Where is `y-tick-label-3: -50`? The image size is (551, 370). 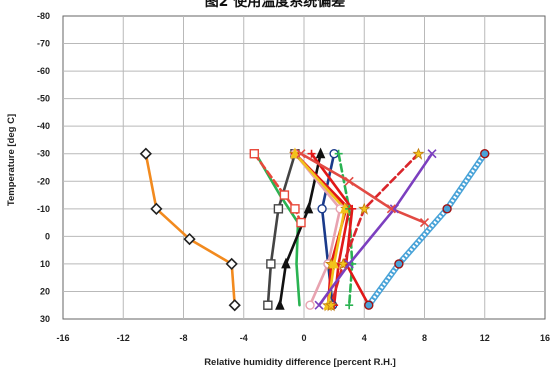 y-tick-label-3: -50 is located at coordinates (43, 99).